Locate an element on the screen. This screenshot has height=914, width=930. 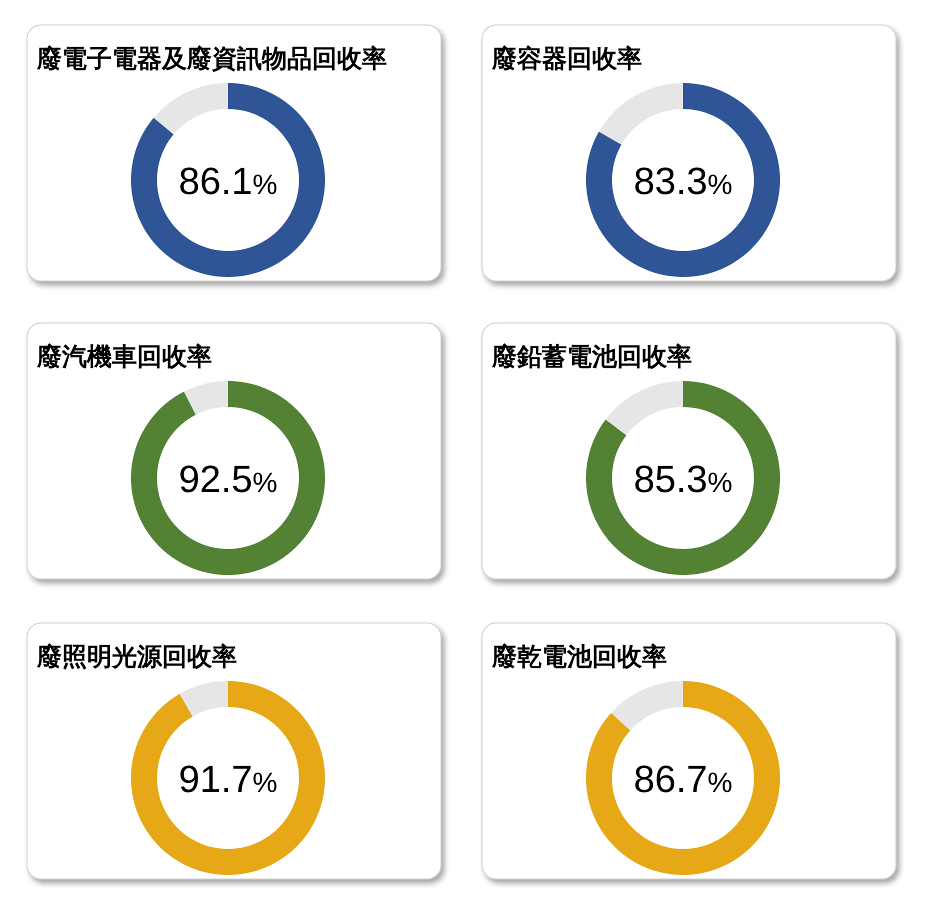
chart-title: 廢乾電池回收率 is located at coordinates (579, 656).